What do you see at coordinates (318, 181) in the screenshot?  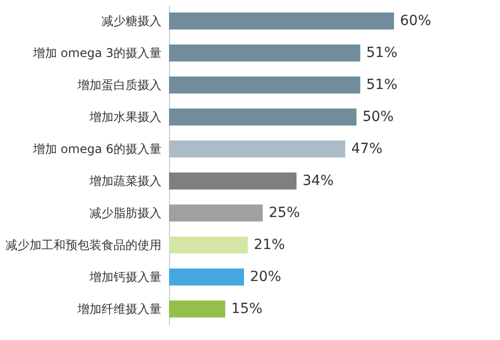 I see `data-label: 34%` at bounding box center [318, 181].